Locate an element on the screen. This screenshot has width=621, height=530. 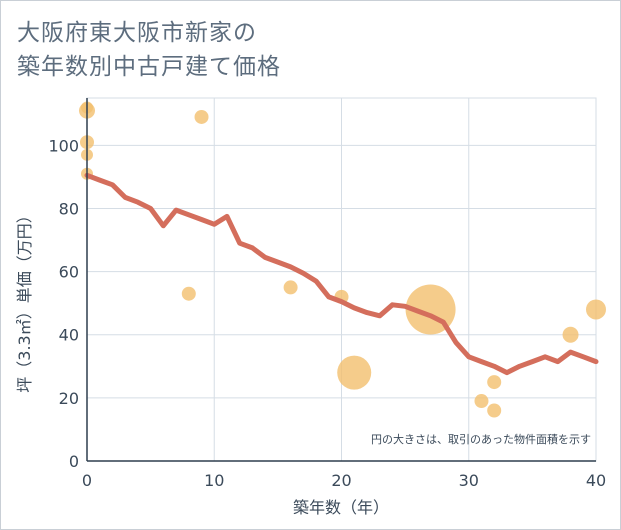
y-tick-label: 20 is located at coordinates (69, 398).